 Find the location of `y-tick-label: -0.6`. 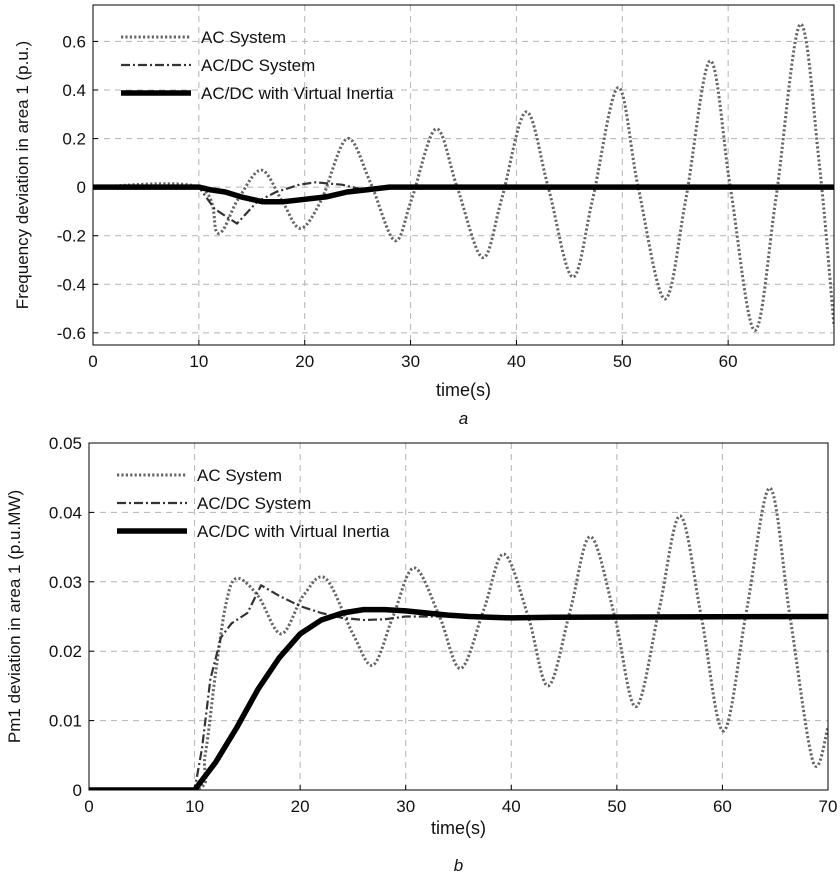

y-tick-label: -0.6 is located at coordinates (71, 333).